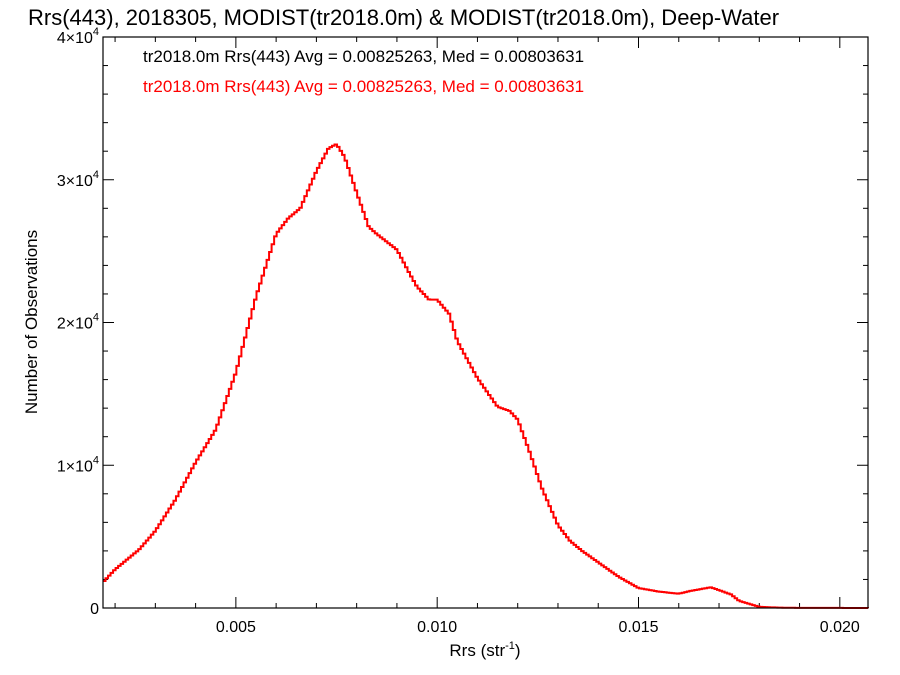 This screenshot has height=675, width=900. Describe the element at coordinates (236, 627) in the screenshot. I see `x-tick-label: 0.005` at that location.